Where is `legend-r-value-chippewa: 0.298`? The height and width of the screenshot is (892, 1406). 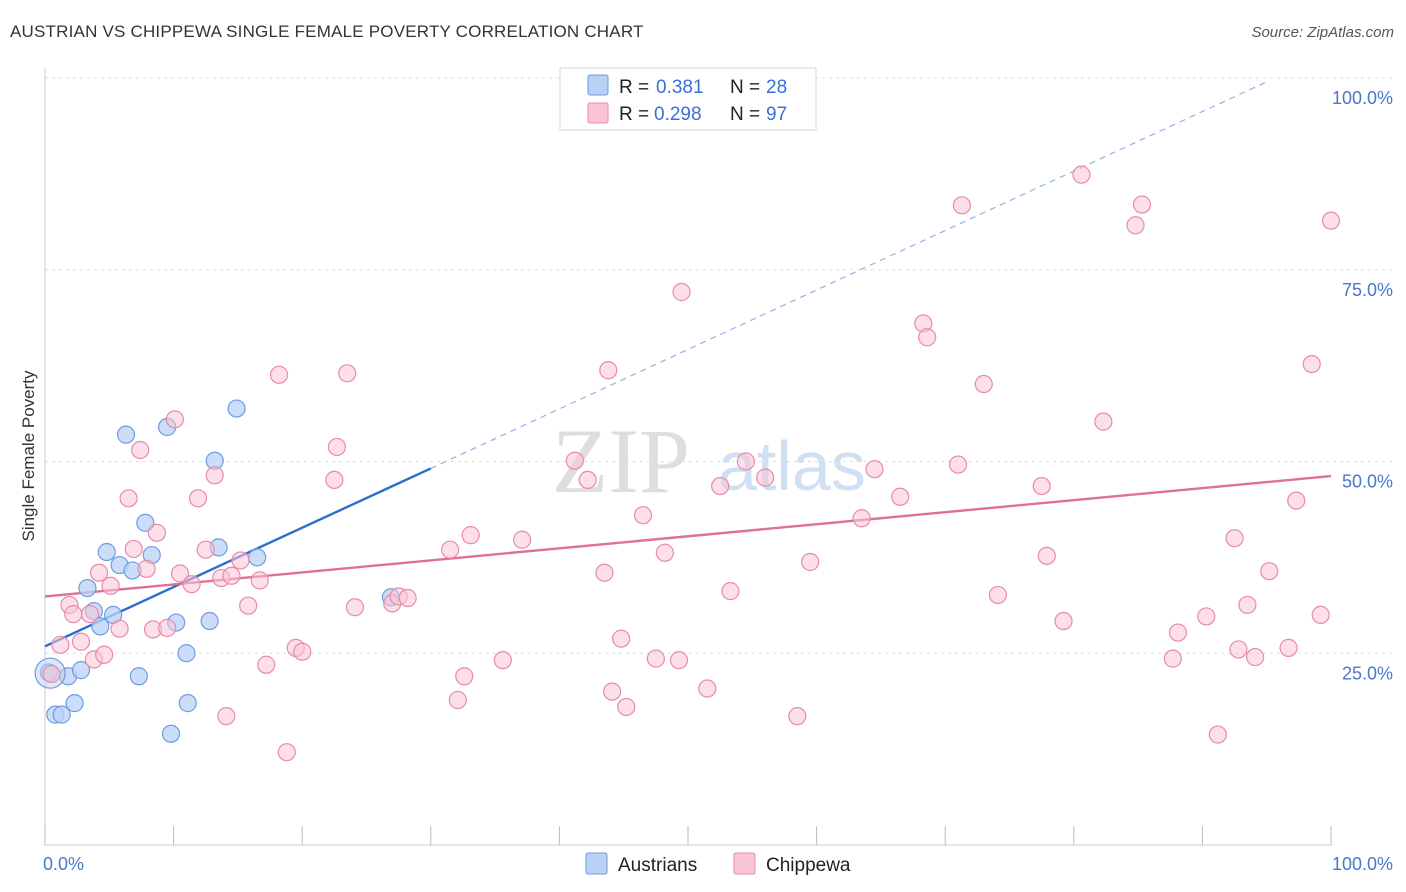 legend-r-value-chippewa: 0.298 is located at coordinates (678, 114).